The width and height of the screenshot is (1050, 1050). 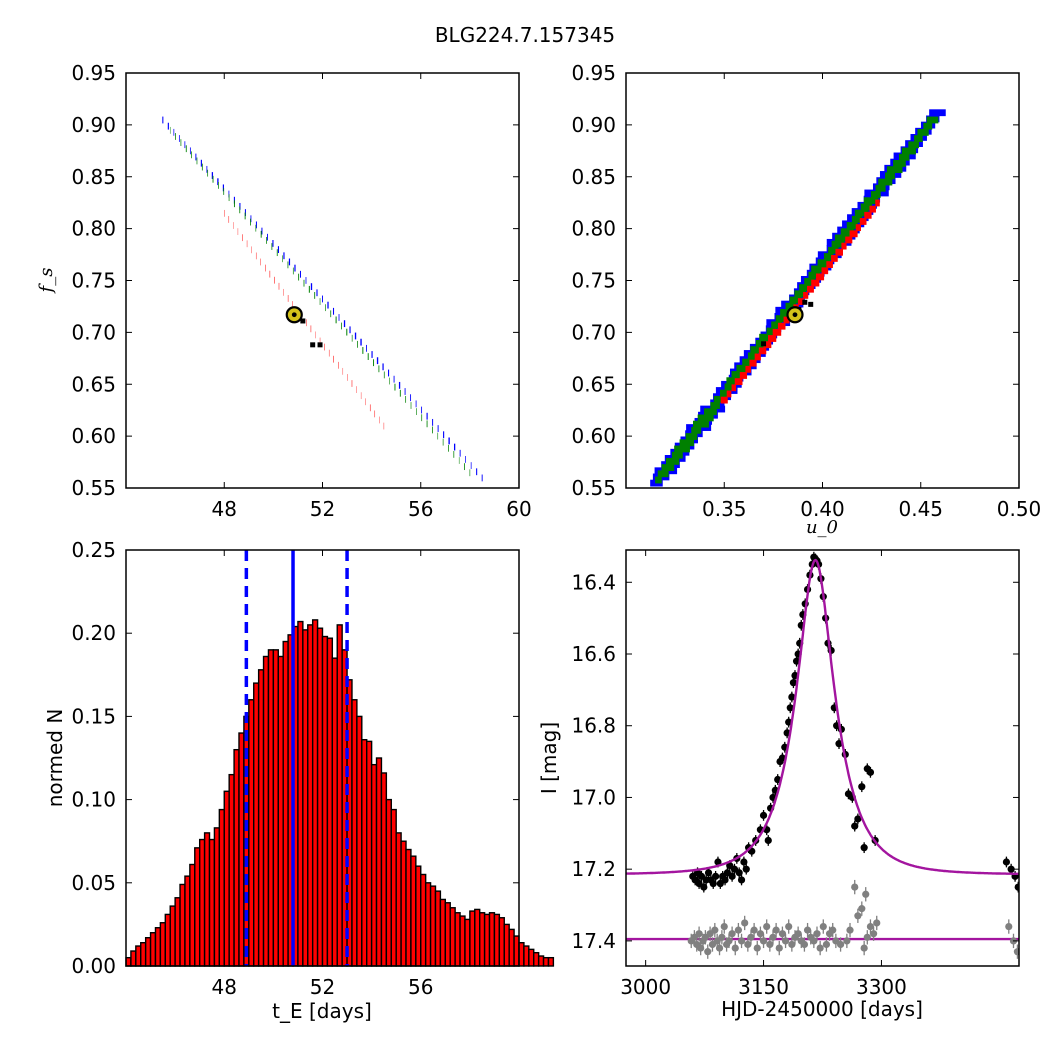 What do you see at coordinates (593, 941) in the screenshot?
I see `panel4-ytick-label: 17.4` at bounding box center [593, 941].